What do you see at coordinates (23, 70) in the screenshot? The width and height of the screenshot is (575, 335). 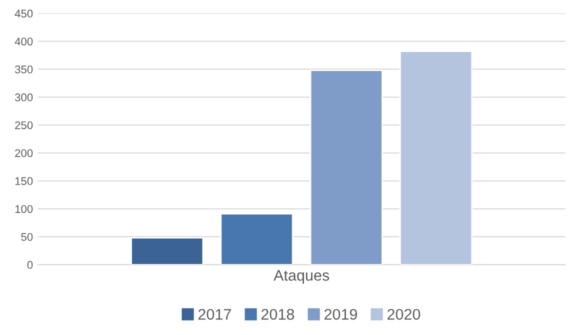 I see `y-tick-label: 350` at bounding box center [23, 70].